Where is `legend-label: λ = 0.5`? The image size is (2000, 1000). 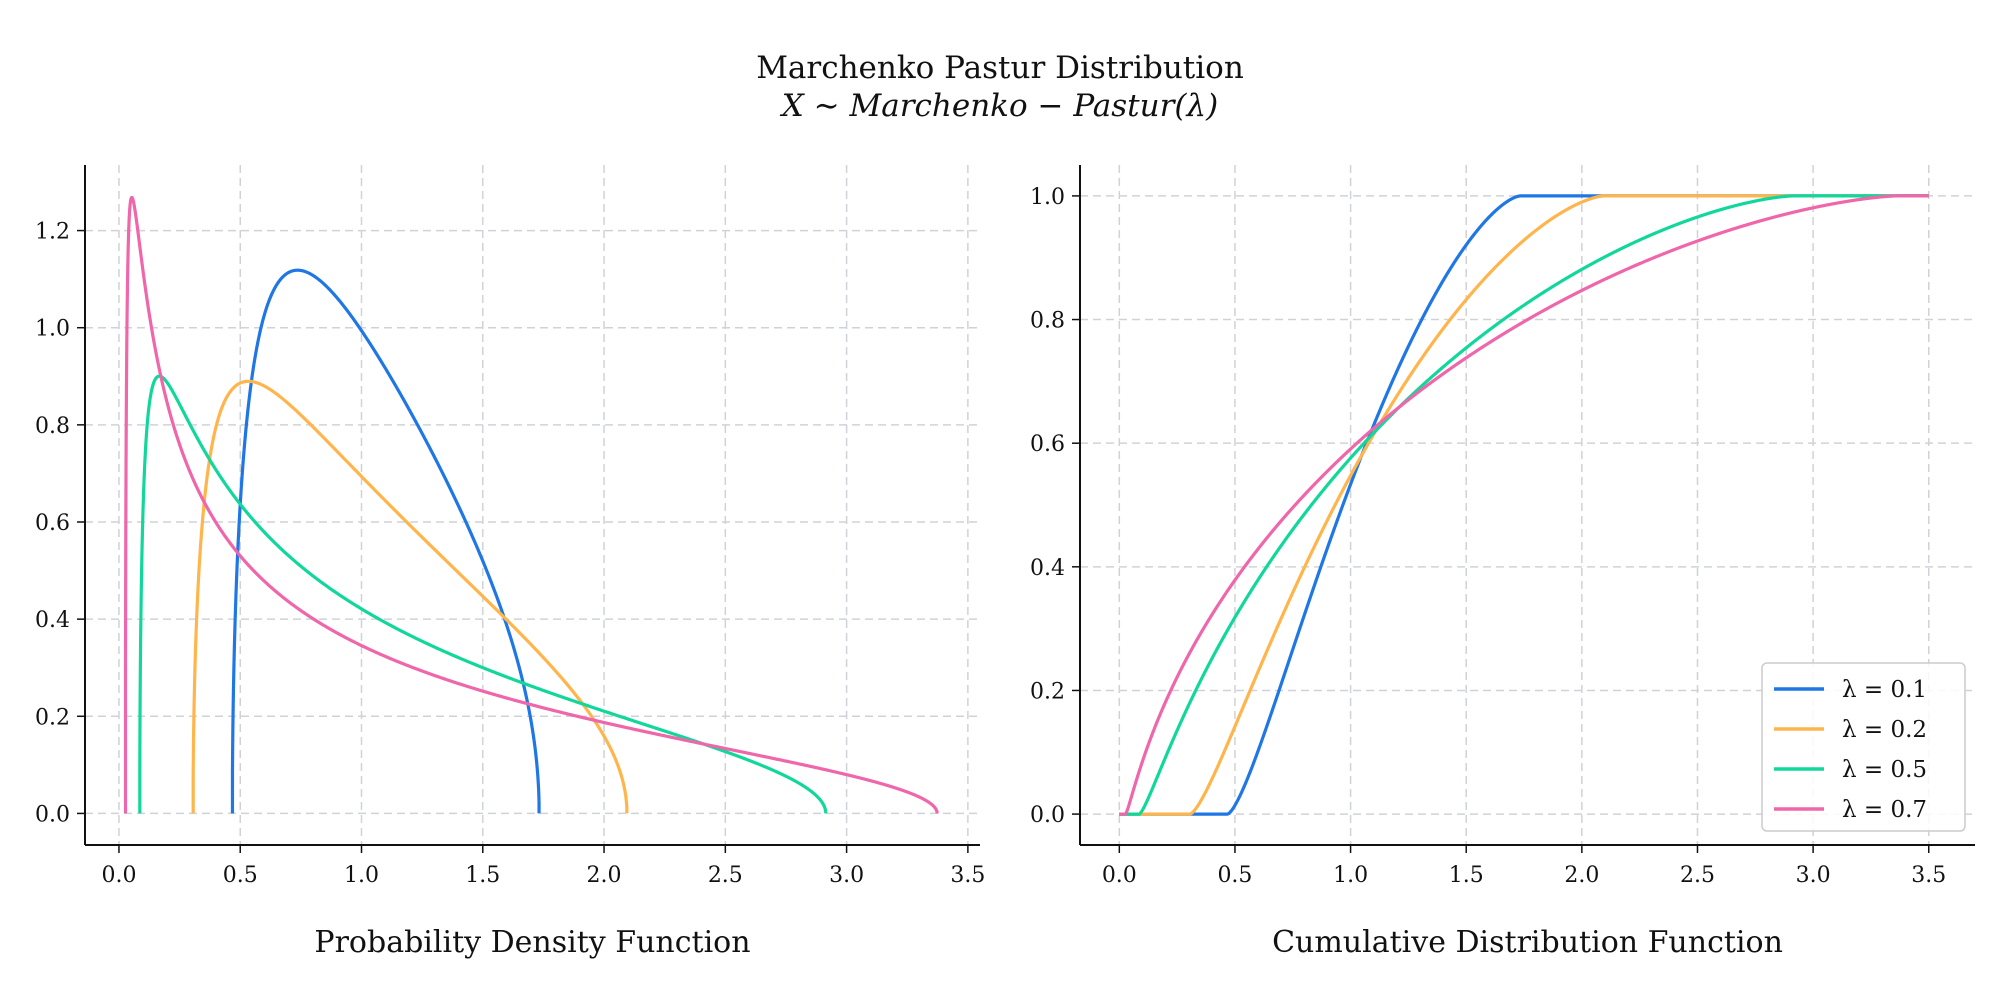 legend-label: λ = 0.5 is located at coordinates (1884, 770).